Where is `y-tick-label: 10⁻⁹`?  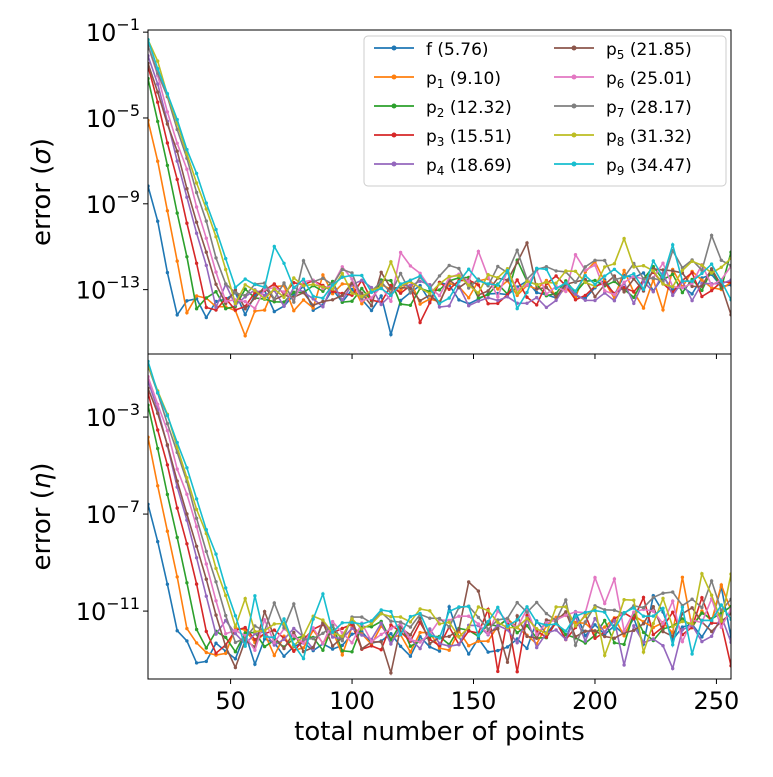
y-tick-label: 10⁻⁹ is located at coordinates (113, 203).